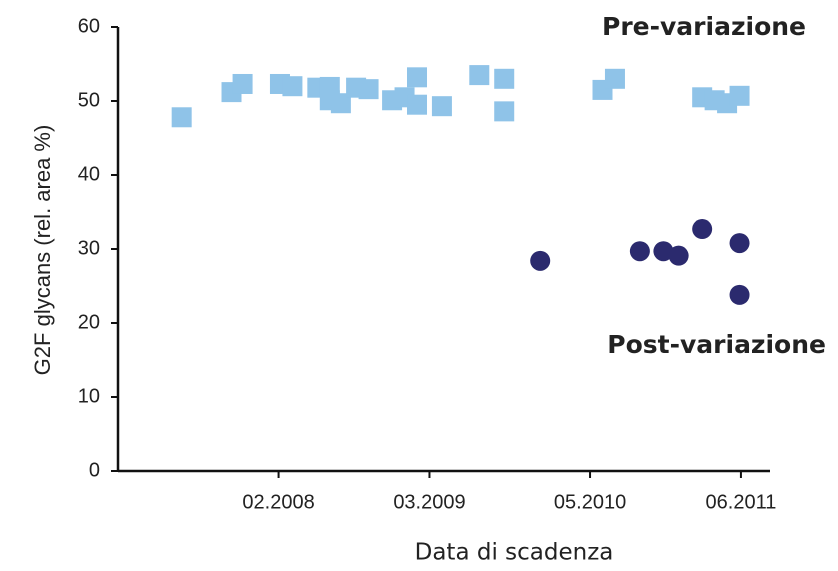  Describe the element at coordinates (89, 396) in the screenshot. I see `y-tick-label: 10` at that location.